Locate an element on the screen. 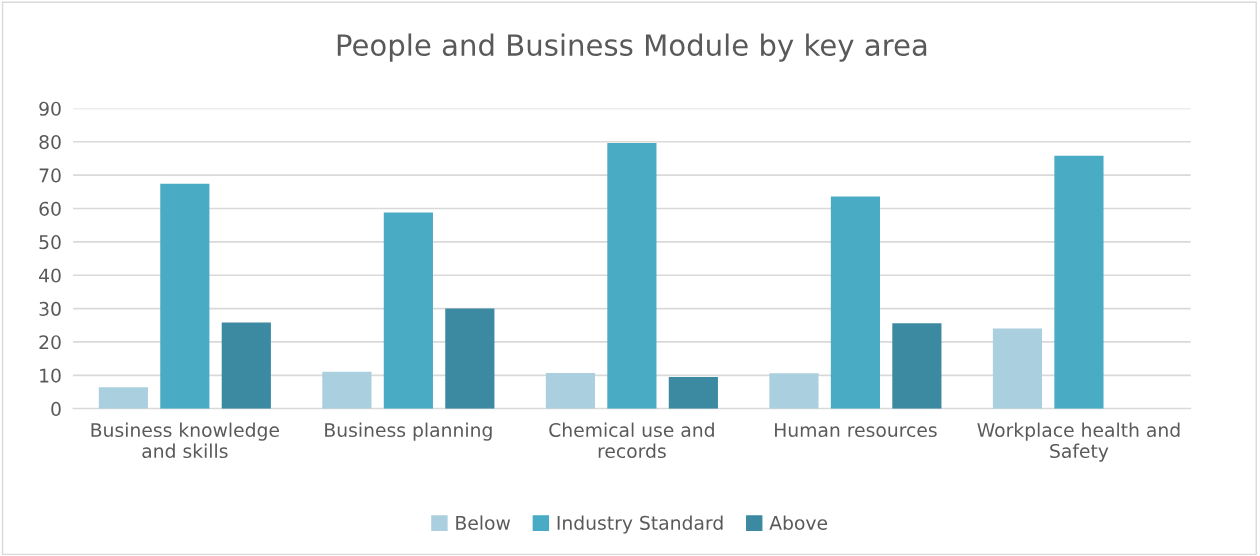  chart-title: People and Business Module by key area is located at coordinates (632, 47).